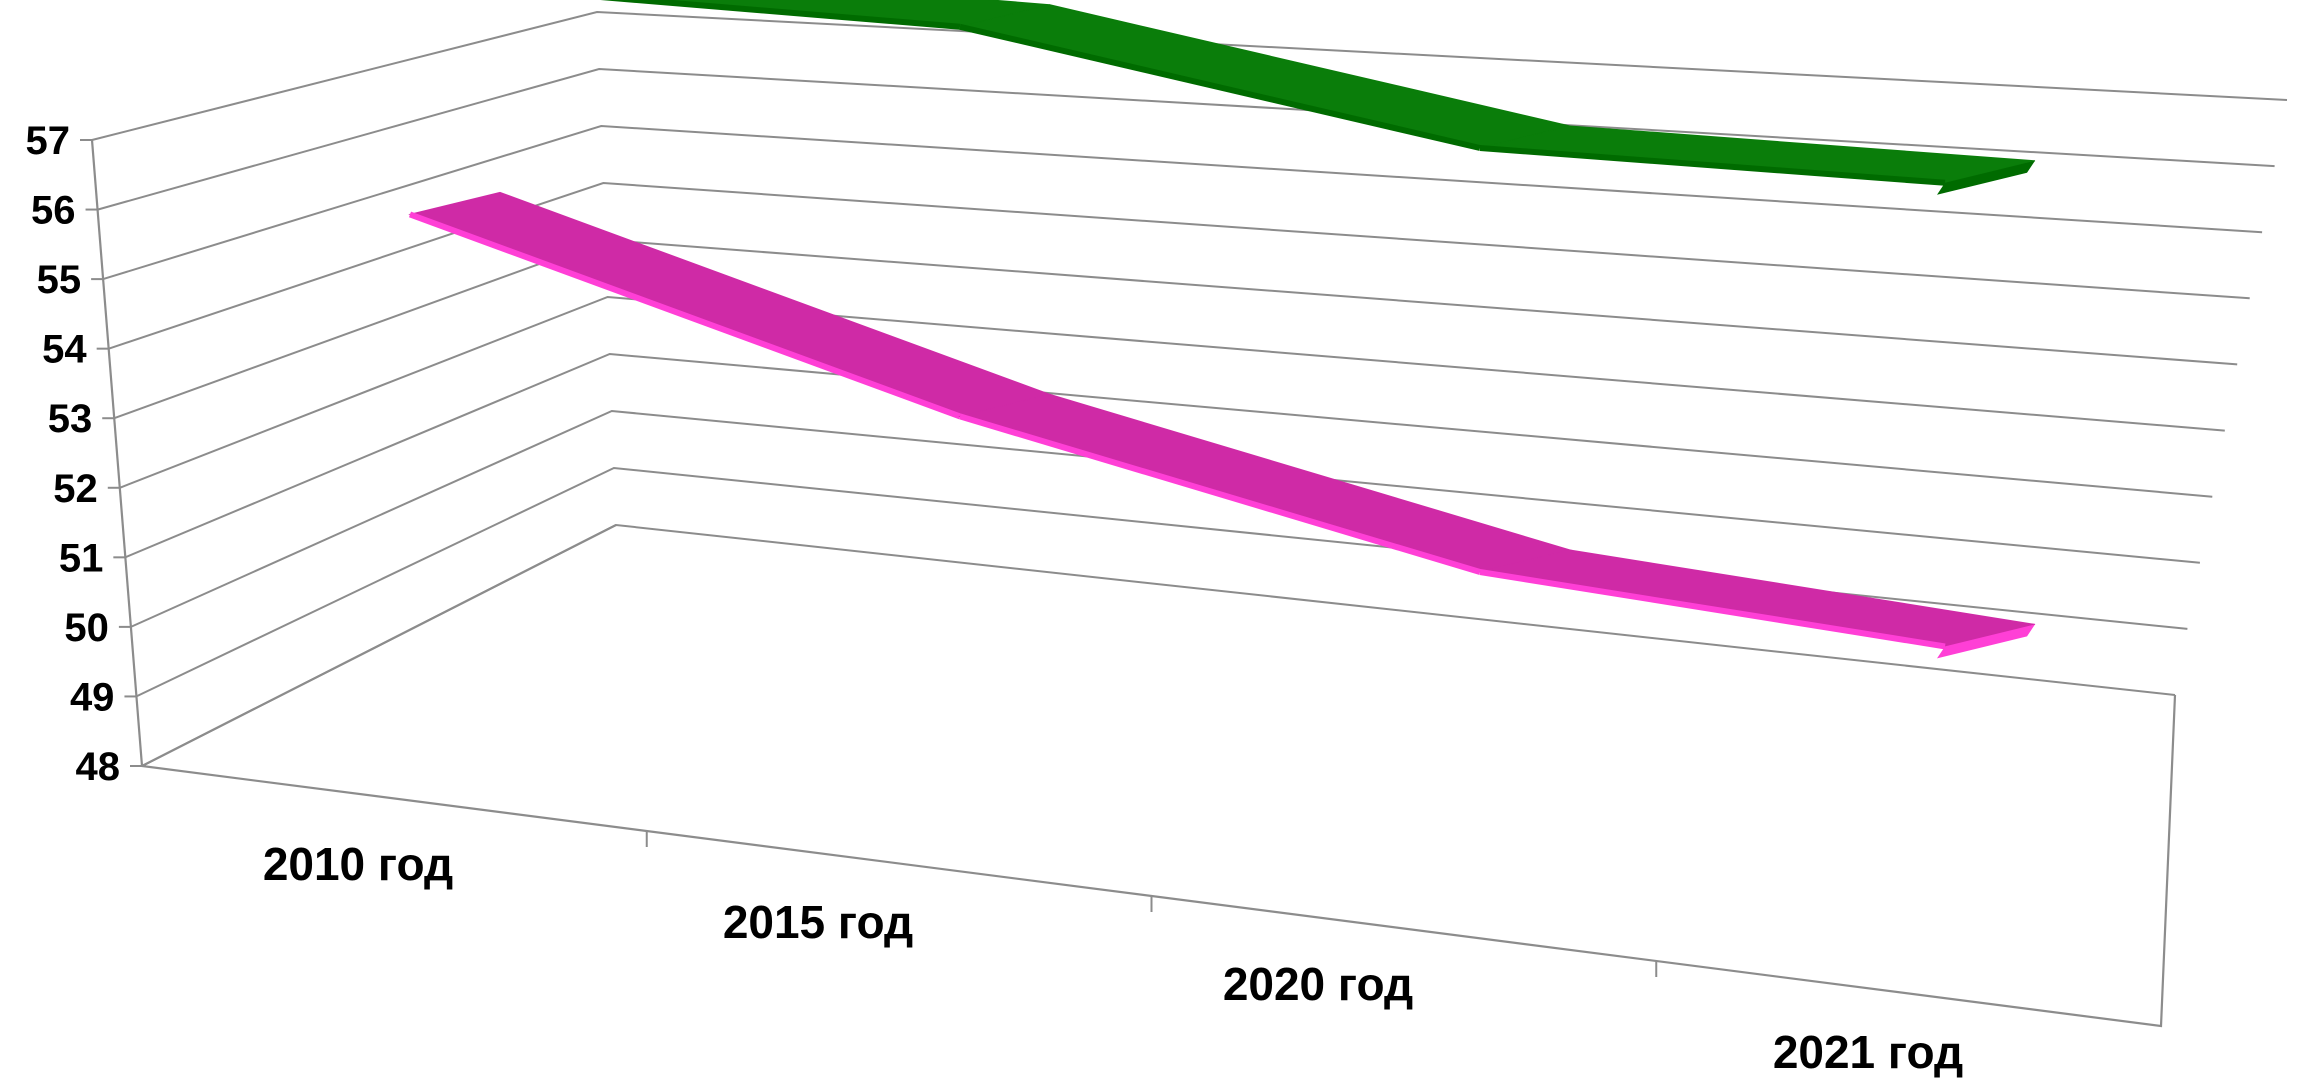 The height and width of the screenshot is (1082, 2300). Describe the element at coordinates (86, 628) in the screenshot. I see `y-tick-label: 50` at that location.